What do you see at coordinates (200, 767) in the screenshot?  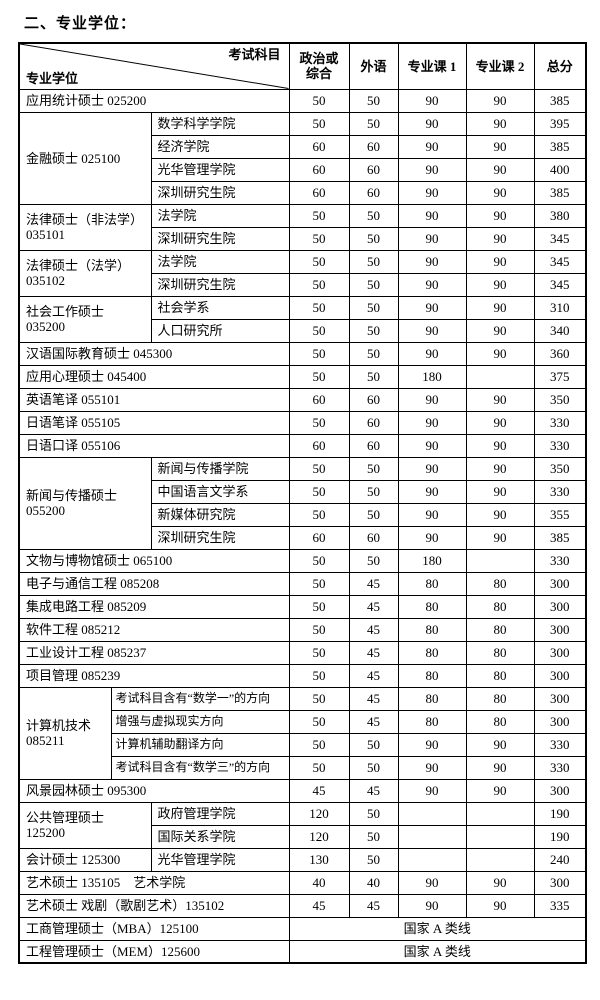 I see `direction-cell: 考试科目含有“数学三”的方向` at bounding box center [200, 767].